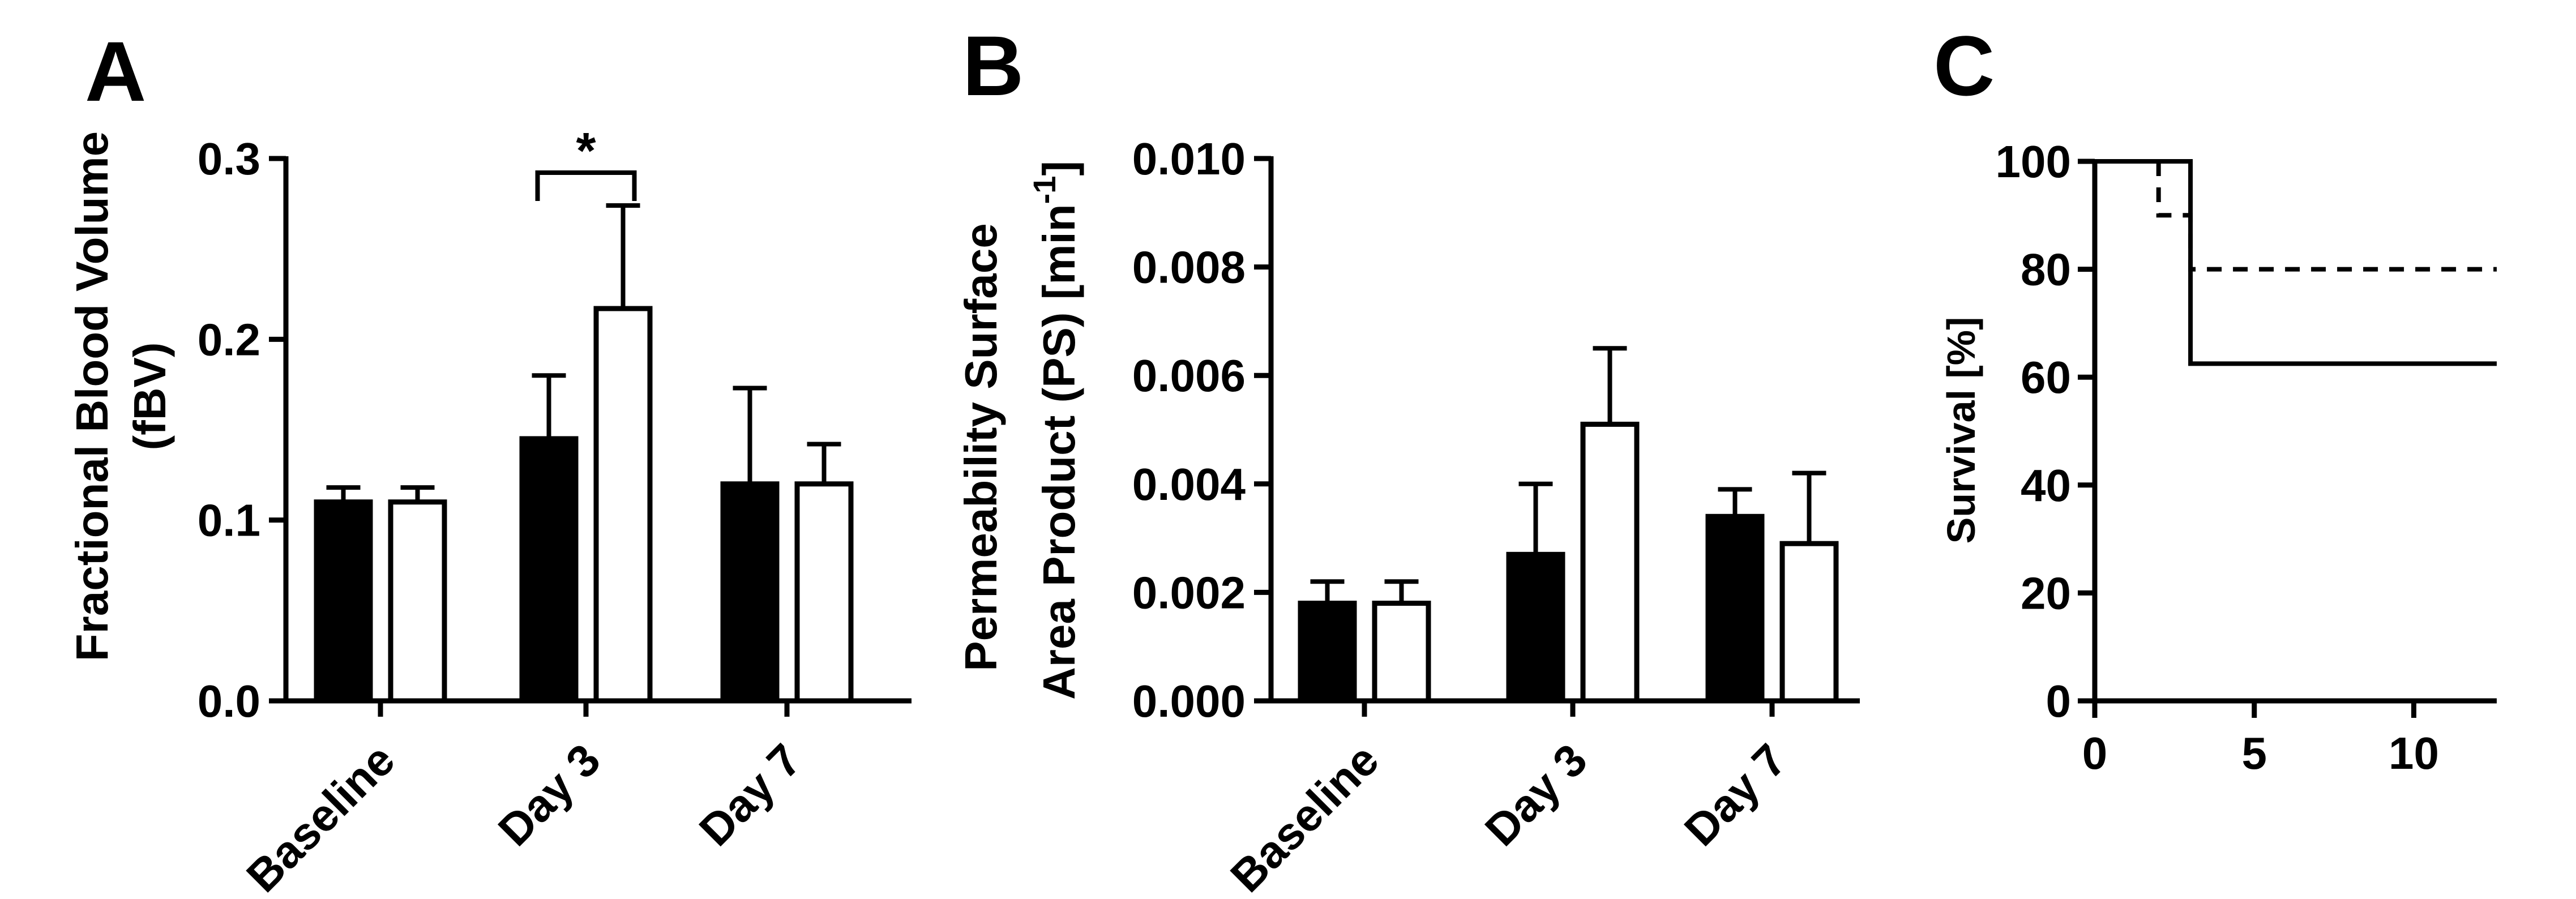 This screenshot has height=899, width=2576. What do you see at coordinates (2033, 161) in the screenshot?
I see `y-tick-label: 100` at bounding box center [2033, 161].